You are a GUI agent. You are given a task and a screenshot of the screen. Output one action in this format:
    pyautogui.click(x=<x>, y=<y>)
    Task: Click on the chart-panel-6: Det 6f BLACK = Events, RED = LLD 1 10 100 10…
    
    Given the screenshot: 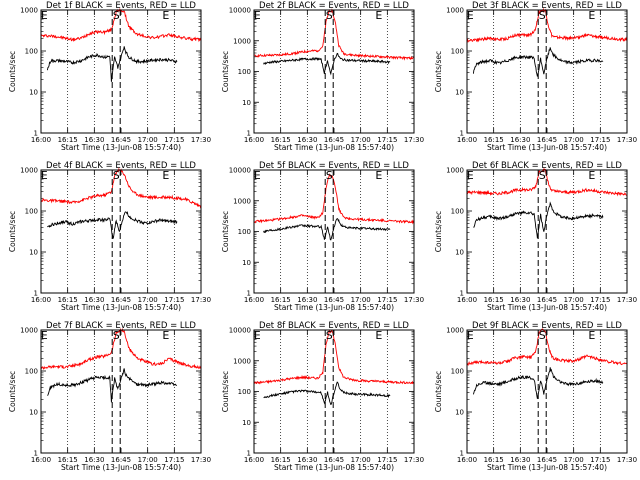 What is the action you would take?
    pyautogui.click(x=535, y=236)
    